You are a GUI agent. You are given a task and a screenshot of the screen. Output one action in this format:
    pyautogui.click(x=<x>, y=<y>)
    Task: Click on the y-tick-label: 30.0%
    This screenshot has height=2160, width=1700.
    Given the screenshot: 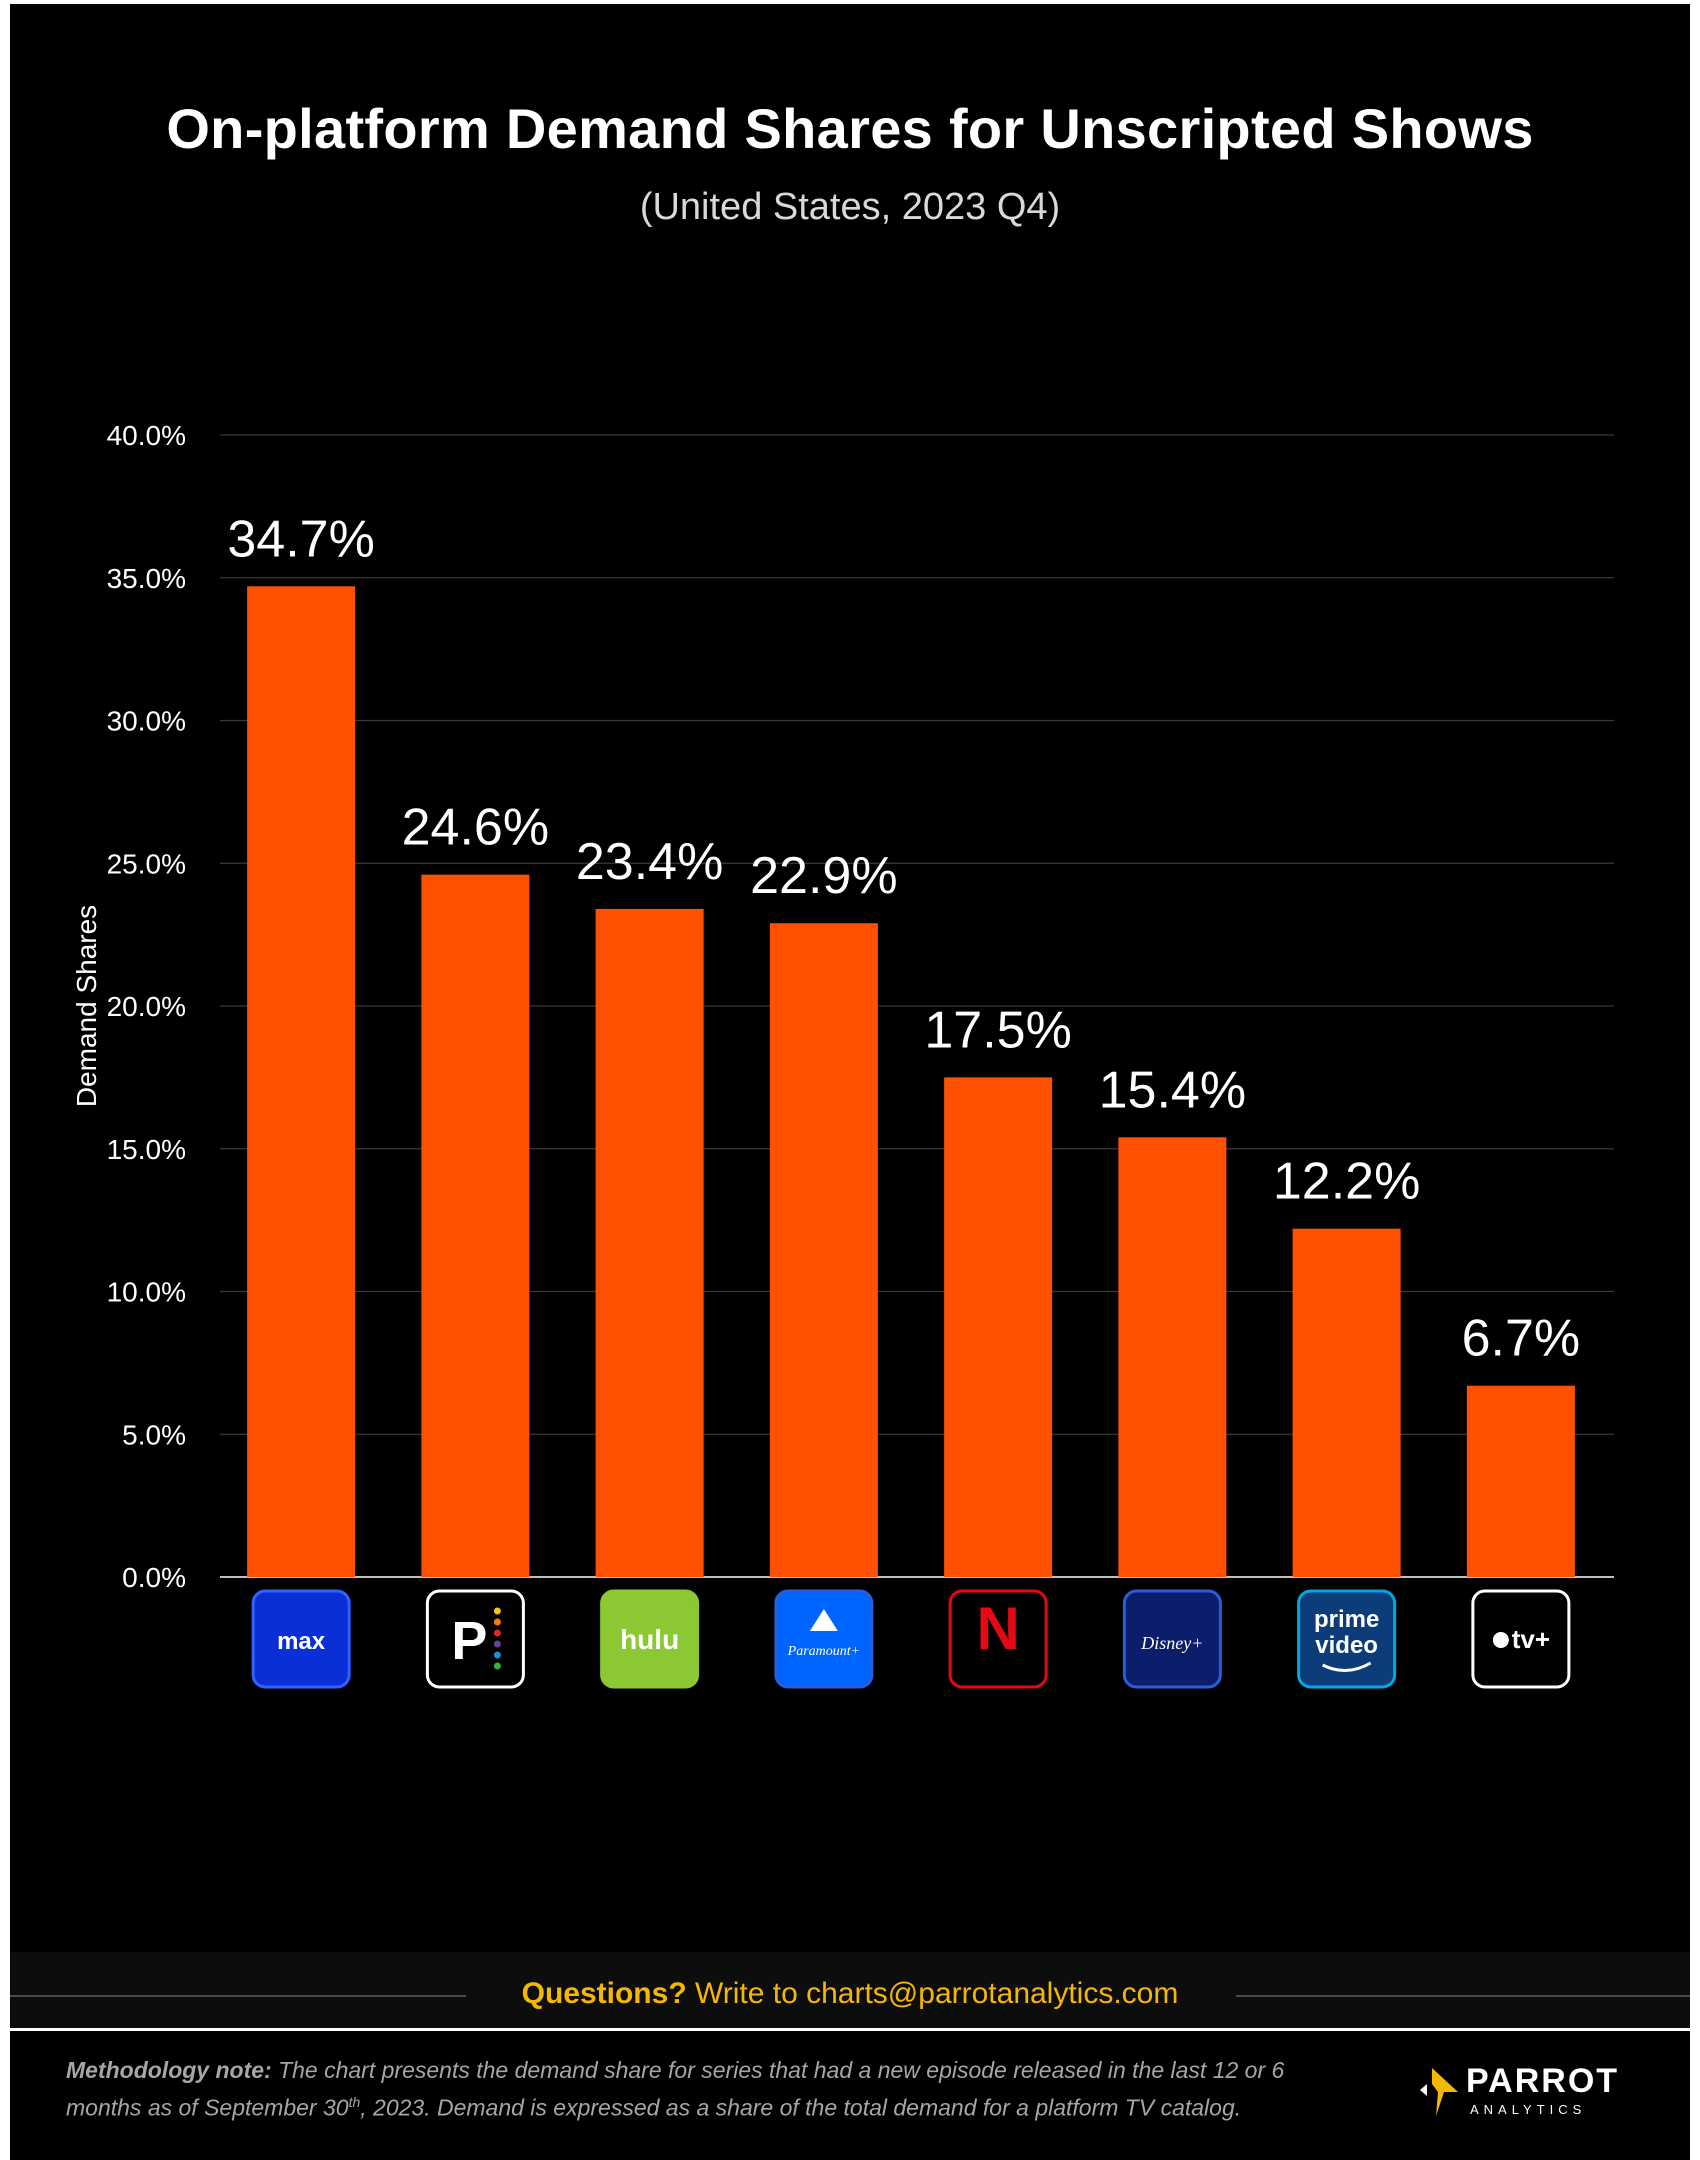 What is the action you would take?
    pyautogui.click(x=146, y=721)
    